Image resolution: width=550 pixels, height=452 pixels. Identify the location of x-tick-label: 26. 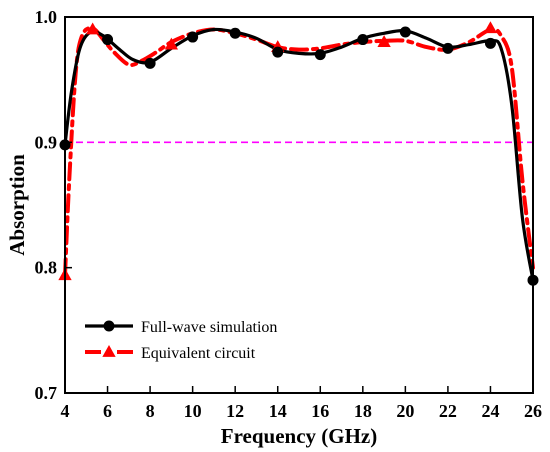
(533, 411).